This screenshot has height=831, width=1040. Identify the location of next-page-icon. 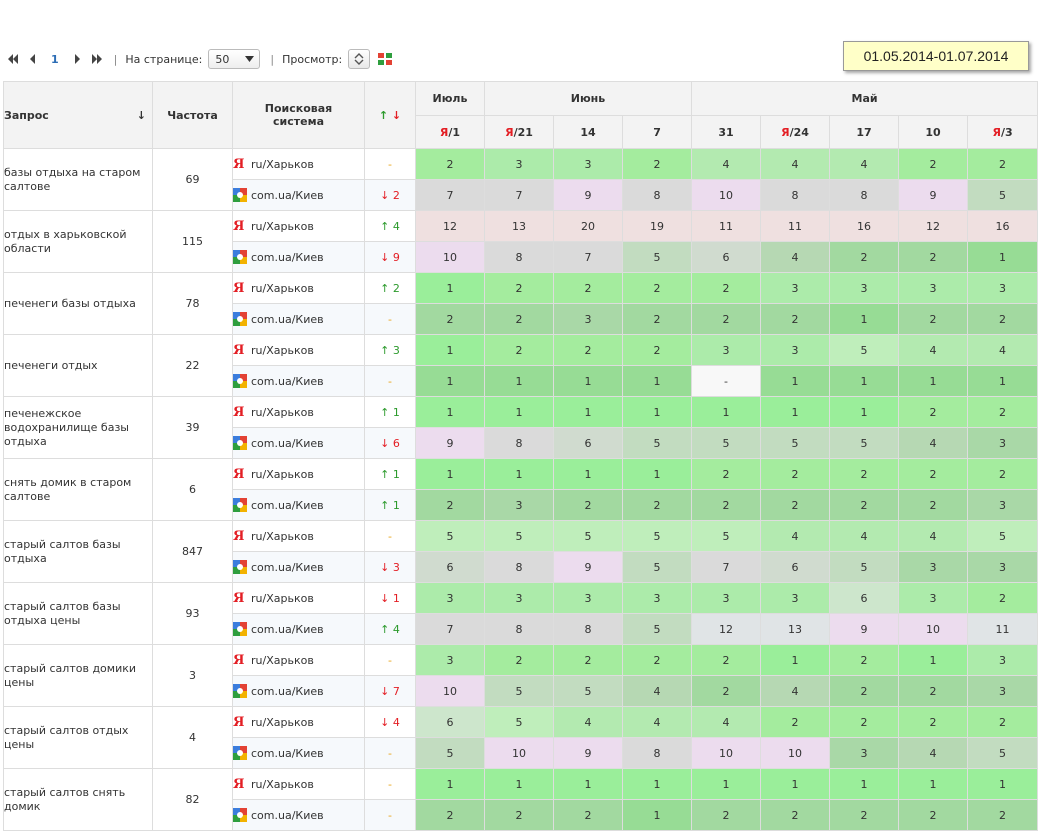
(77, 59).